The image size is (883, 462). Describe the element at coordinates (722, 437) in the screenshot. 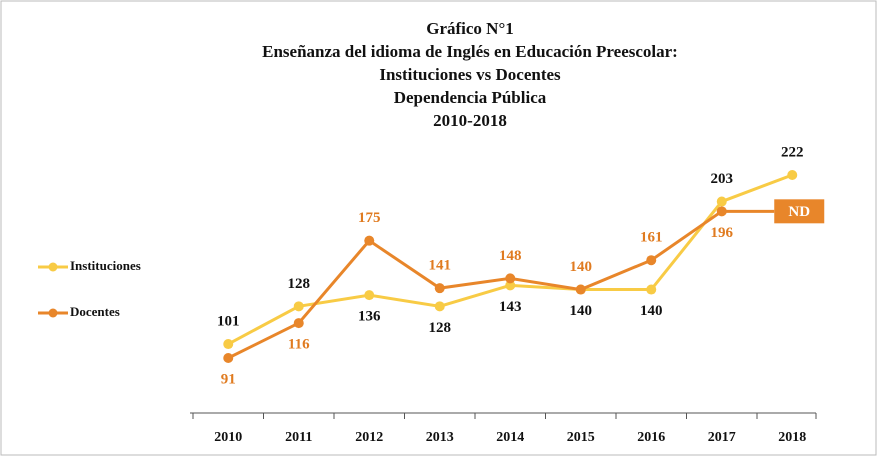

I see `x-tick-label: 2017` at that location.